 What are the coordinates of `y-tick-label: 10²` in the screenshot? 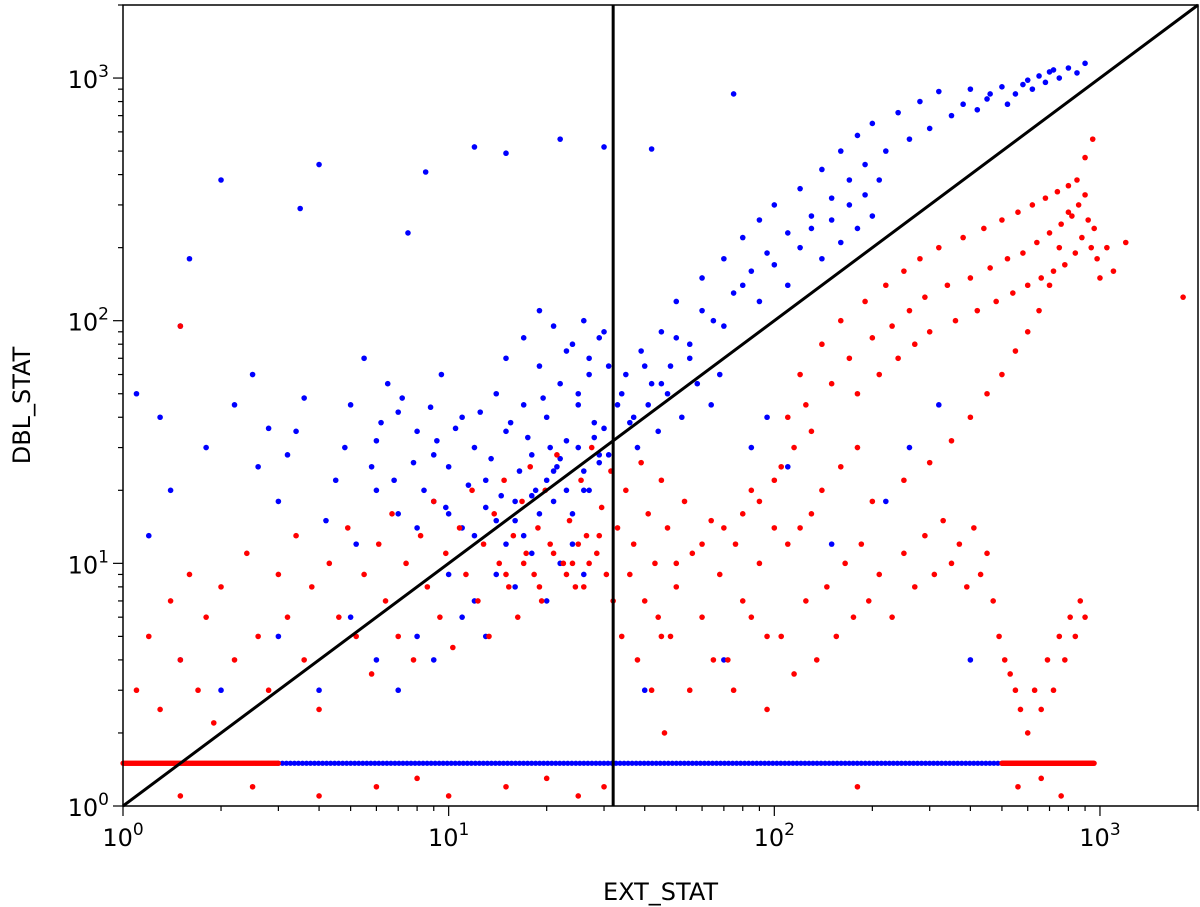 It's located at (88, 321).